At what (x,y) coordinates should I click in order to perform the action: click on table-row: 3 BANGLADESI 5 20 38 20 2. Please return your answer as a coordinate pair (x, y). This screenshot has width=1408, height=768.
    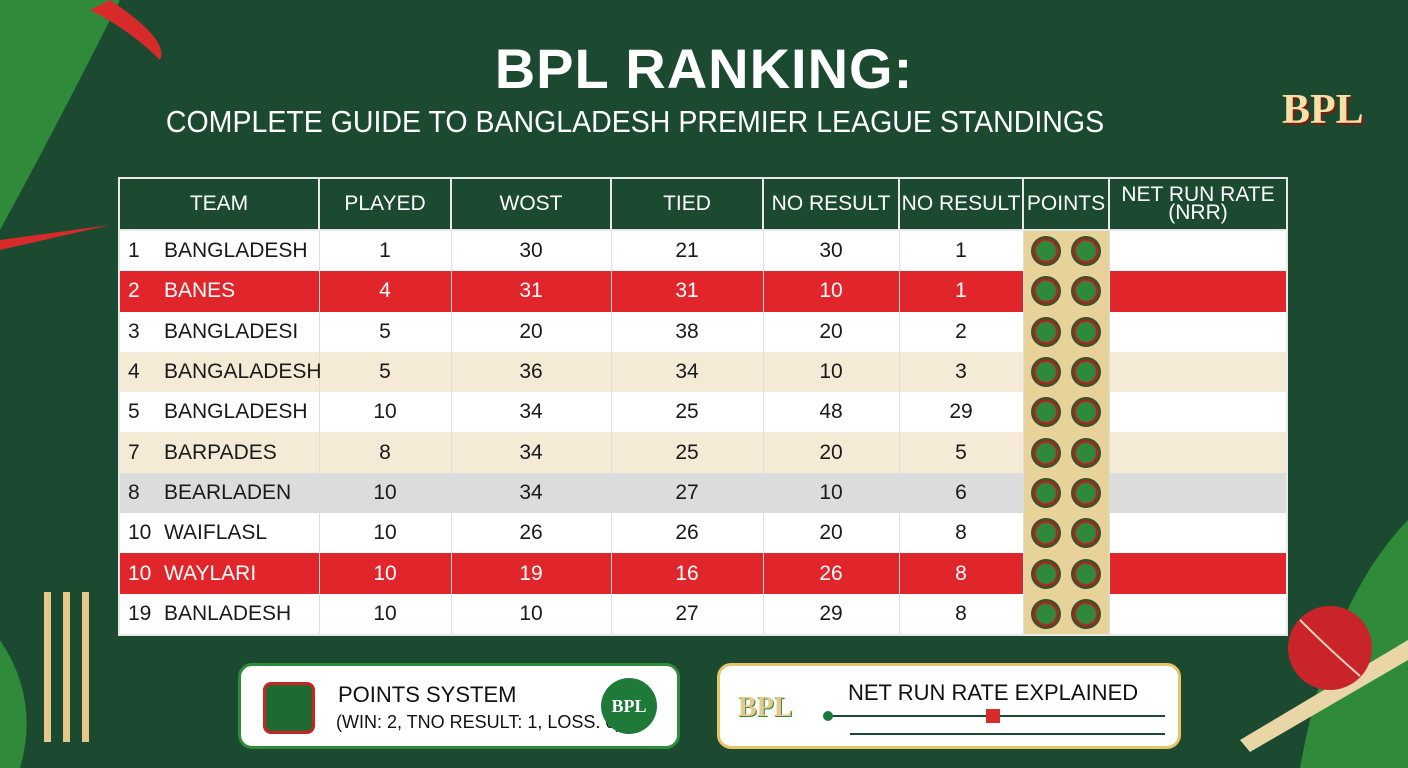
    Looking at the image, I should click on (702, 331).